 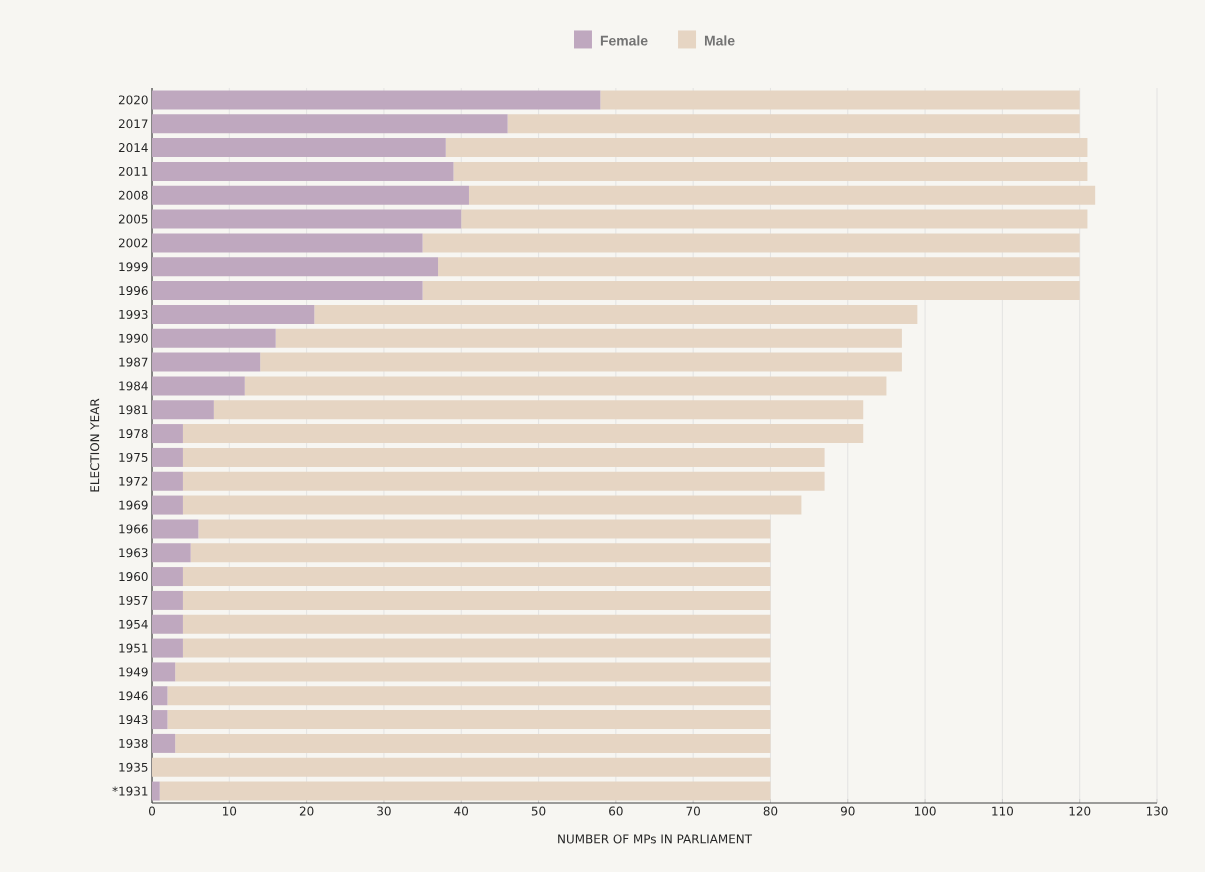 What do you see at coordinates (1080, 811) in the screenshot?
I see `x-tick-label: 120` at bounding box center [1080, 811].